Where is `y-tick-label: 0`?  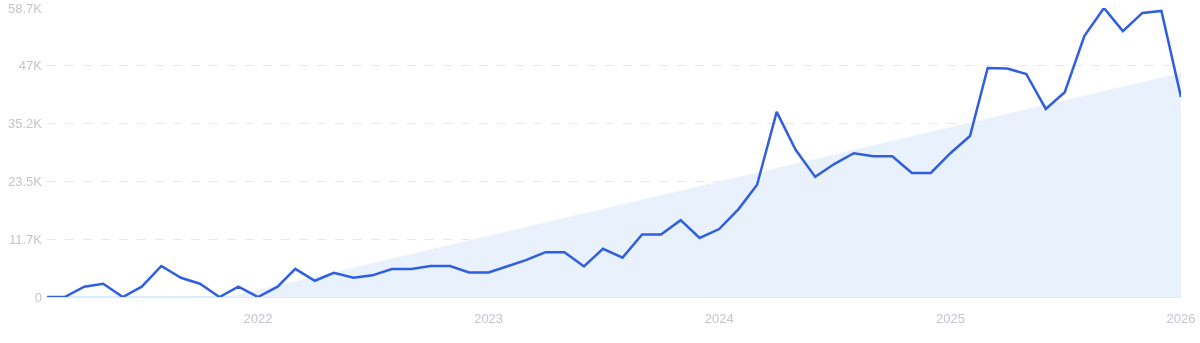
y-tick-label: 0 is located at coordinates (38, 297).